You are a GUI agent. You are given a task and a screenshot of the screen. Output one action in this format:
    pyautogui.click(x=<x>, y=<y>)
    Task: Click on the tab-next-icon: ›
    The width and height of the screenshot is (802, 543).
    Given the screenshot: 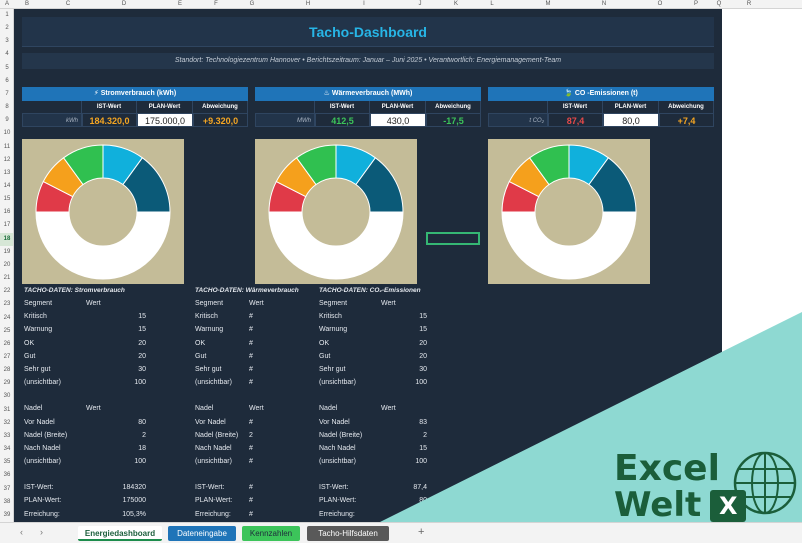 What is the action you would take?
    pyautogui.click(x=41, y=532)
    